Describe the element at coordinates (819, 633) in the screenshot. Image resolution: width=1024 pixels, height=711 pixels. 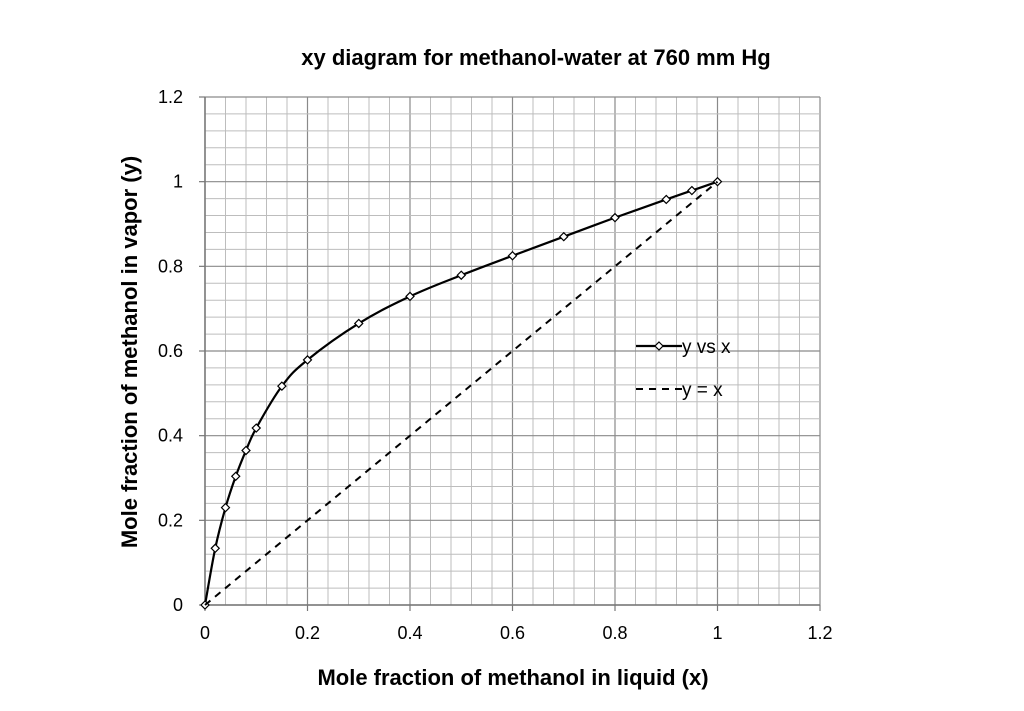
I see `x-tick-label: 1.2` at that location.